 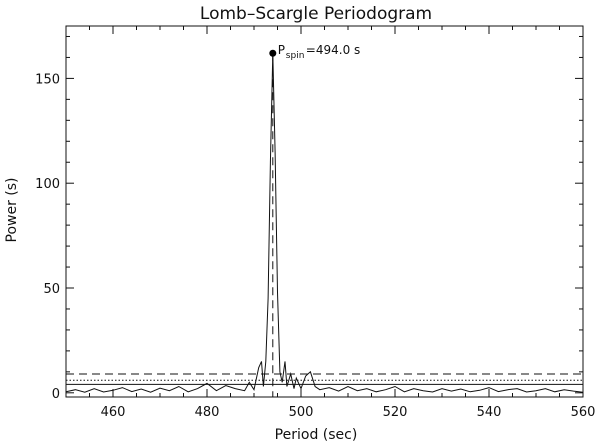 What do you see at coordinates (47, 79) in the screenshot?
I see `y-tick-label: 150` at bounding box center [47, 79].